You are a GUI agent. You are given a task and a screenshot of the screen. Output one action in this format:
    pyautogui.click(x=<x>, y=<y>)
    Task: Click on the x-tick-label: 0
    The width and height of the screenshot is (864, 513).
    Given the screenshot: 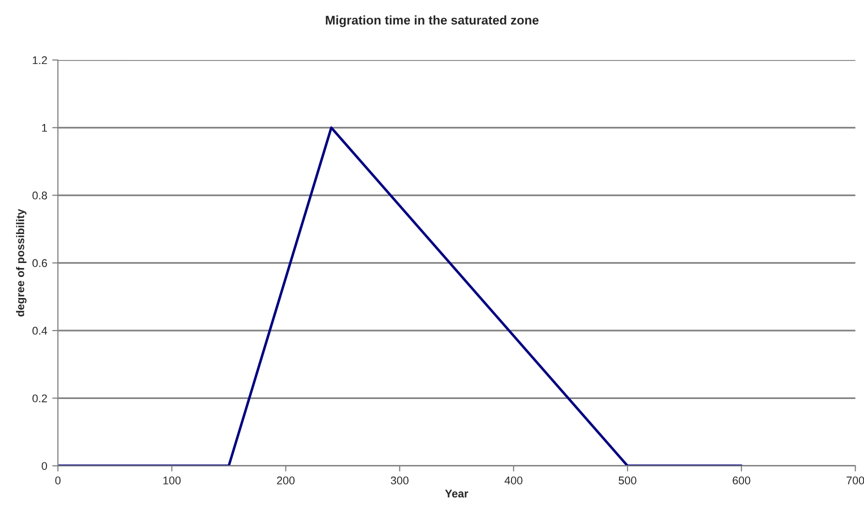 What is the action you would take?
    pyautogui.click(x=58, y=480)
    